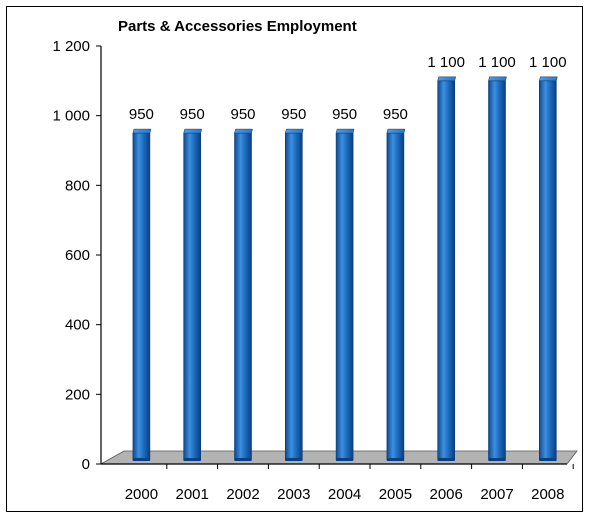  Describe the element at coordinates (446, 494) in the screenshot. I see `x-tick-label: 2006` at that location.